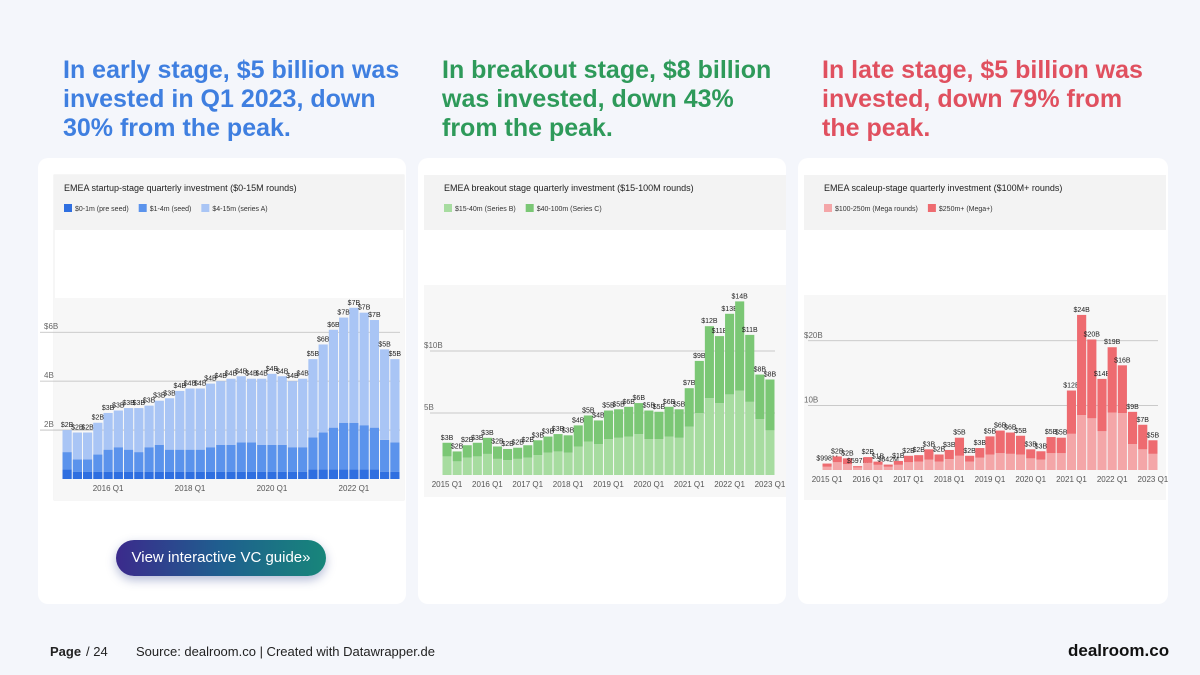 The image size is (1200, 675). I want to click on legend-label: $1-4m (seed), so click(171, 209).